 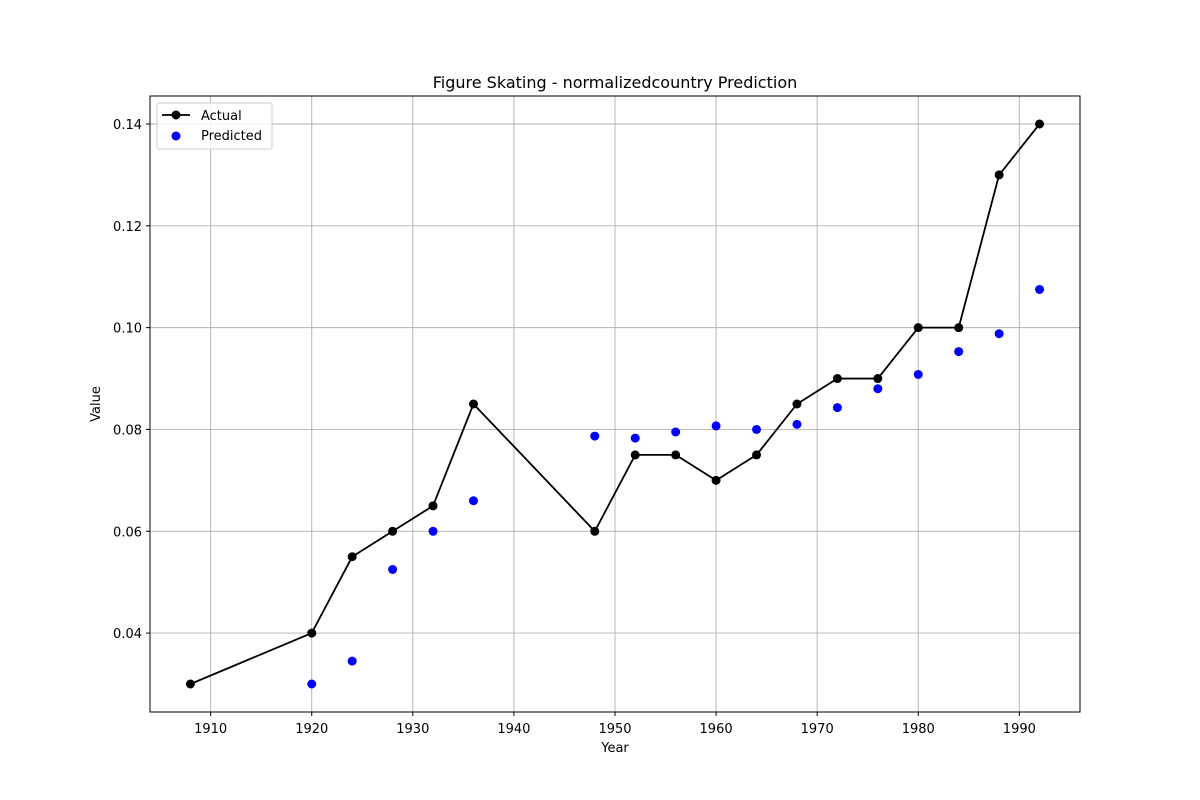 What do you see at coordinates (412, 729) in the screenshot?
I see `x-tick-label: 1930` at bounding box center [412, 729].